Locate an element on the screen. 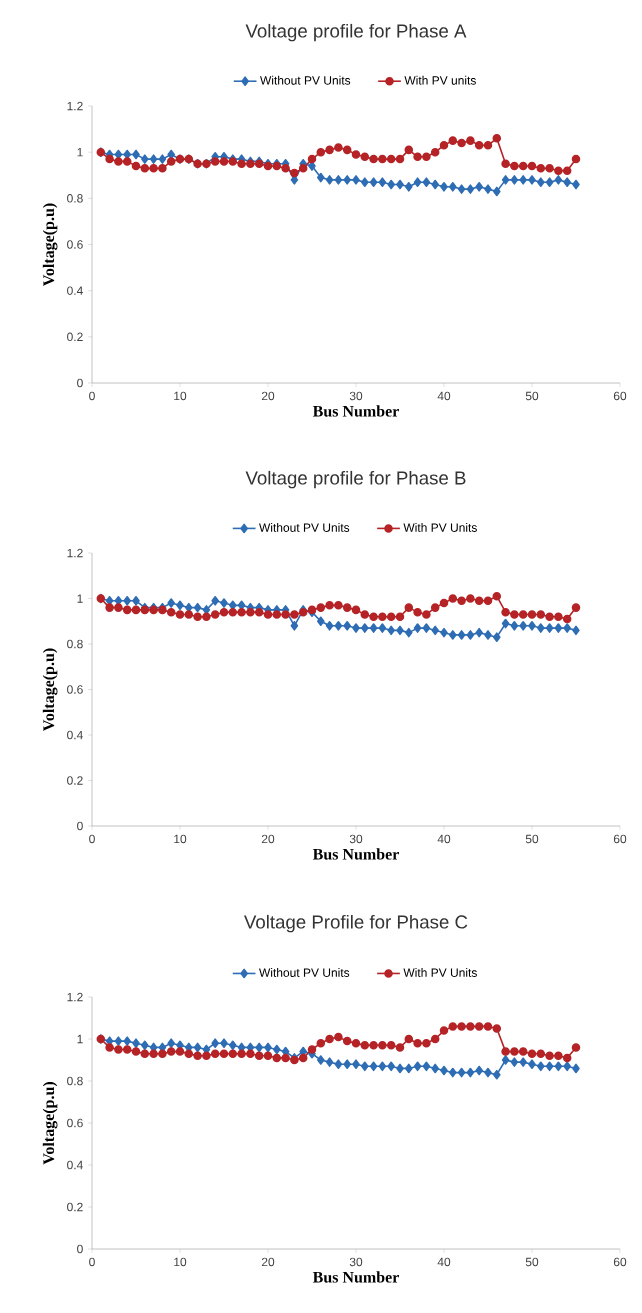  chart-title: Voltage profile for Phase B is located at coordinates (355, 479).